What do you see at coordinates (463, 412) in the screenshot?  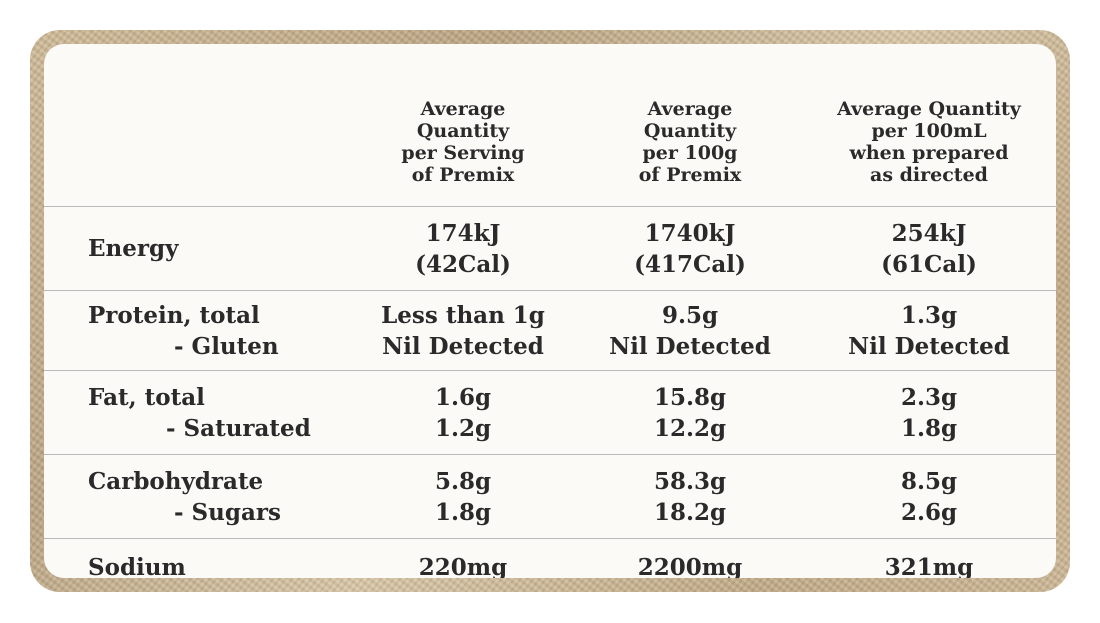 I see `cell-per-serving: 1.6g 1.2g` at bounding box center [463, 412].